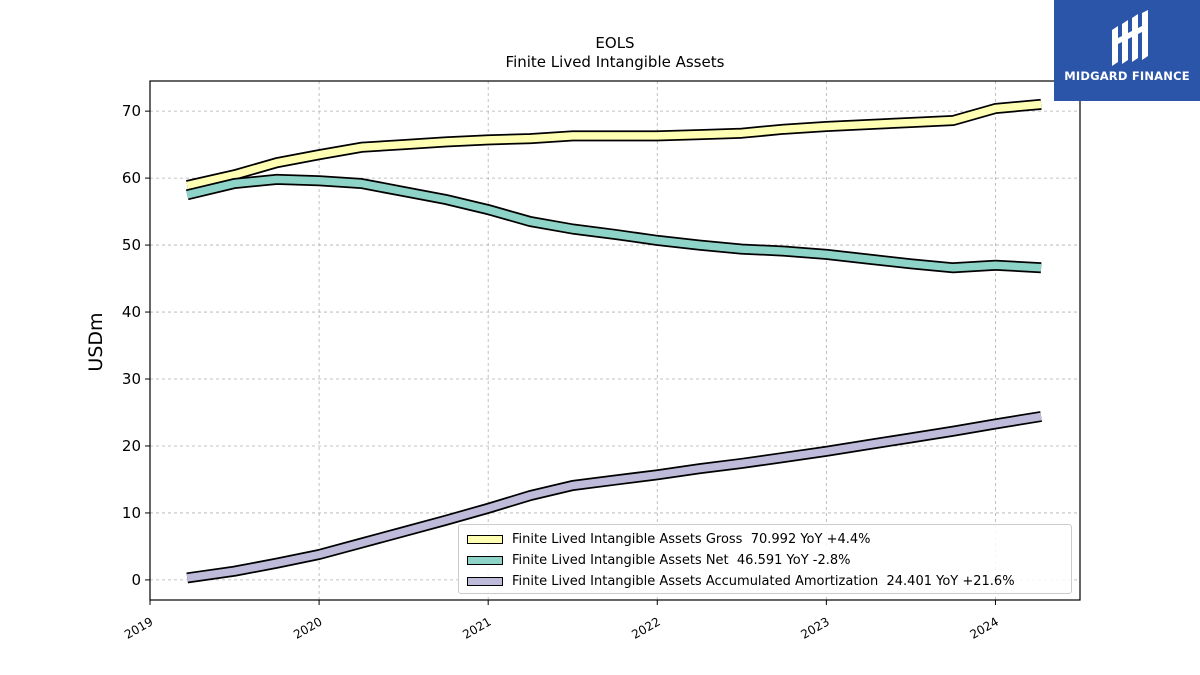 The width and height of the screenshot is (1200, 675). Describe the element at coordinates (614, 43) in the screenshot. I see `chart-title: EOLS` at that location.